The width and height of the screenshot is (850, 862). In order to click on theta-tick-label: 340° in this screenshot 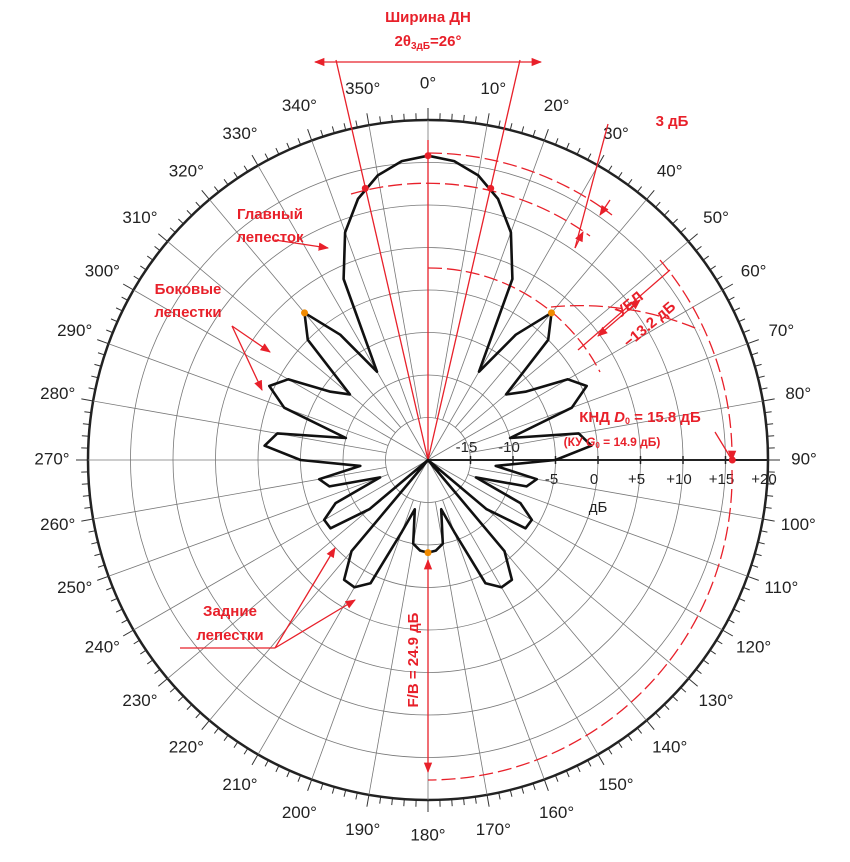, I will do `click(299, 105)`.